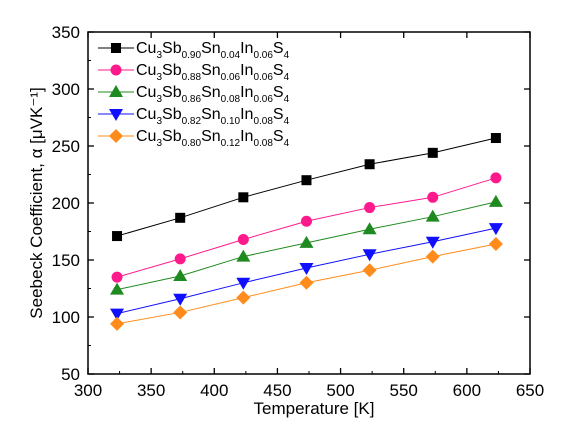 The height and width of the screenshot is (430, 570). I want to click on legend-label: Cu3Sb0.88Sn0.06In0.06S4, so click(213, 72).